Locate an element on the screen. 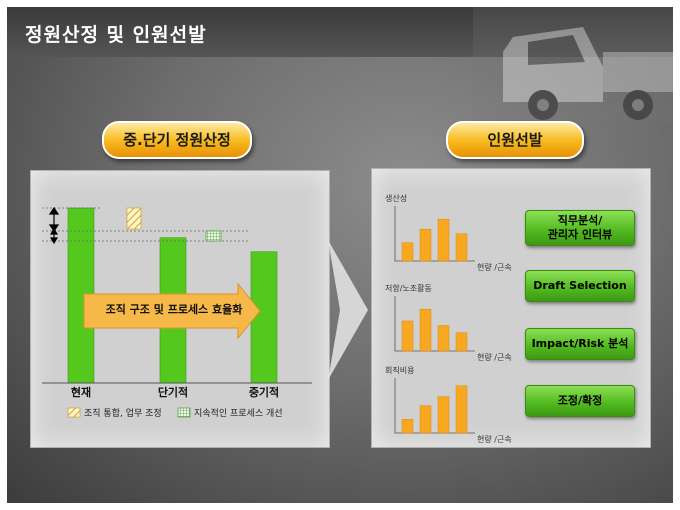 The height and width of the screenshot is (510, 680). page-title: 정원산정 및 인원선발 is located at coordinates (116, 35).